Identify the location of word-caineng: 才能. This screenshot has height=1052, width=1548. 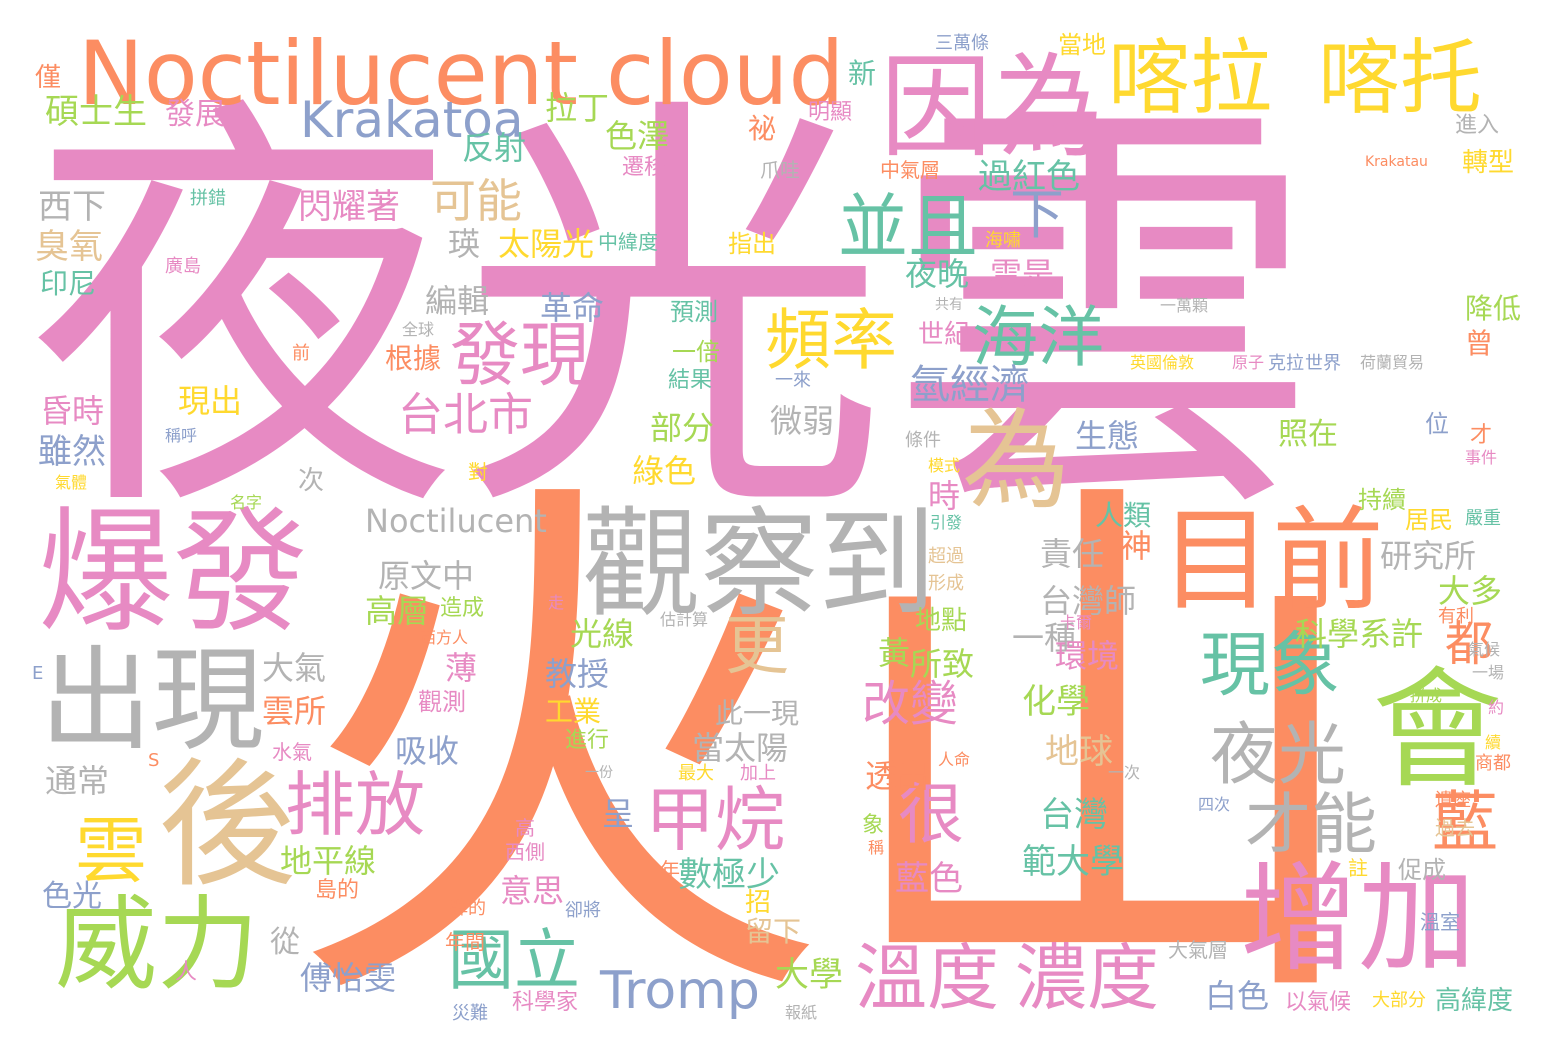
(1311, 824).